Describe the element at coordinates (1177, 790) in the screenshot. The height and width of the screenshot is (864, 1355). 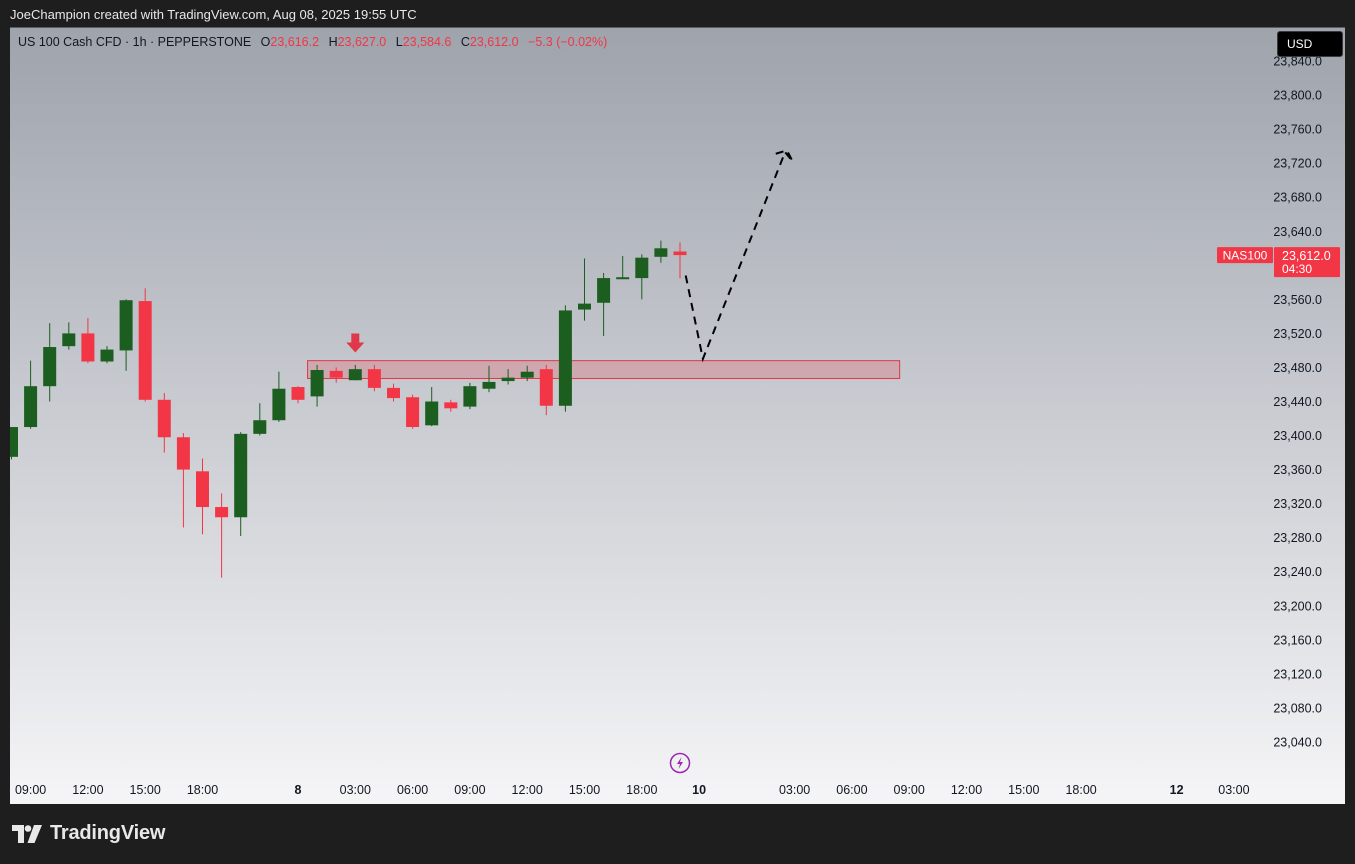
I see `x-axis-tick-label: 12` at that location.